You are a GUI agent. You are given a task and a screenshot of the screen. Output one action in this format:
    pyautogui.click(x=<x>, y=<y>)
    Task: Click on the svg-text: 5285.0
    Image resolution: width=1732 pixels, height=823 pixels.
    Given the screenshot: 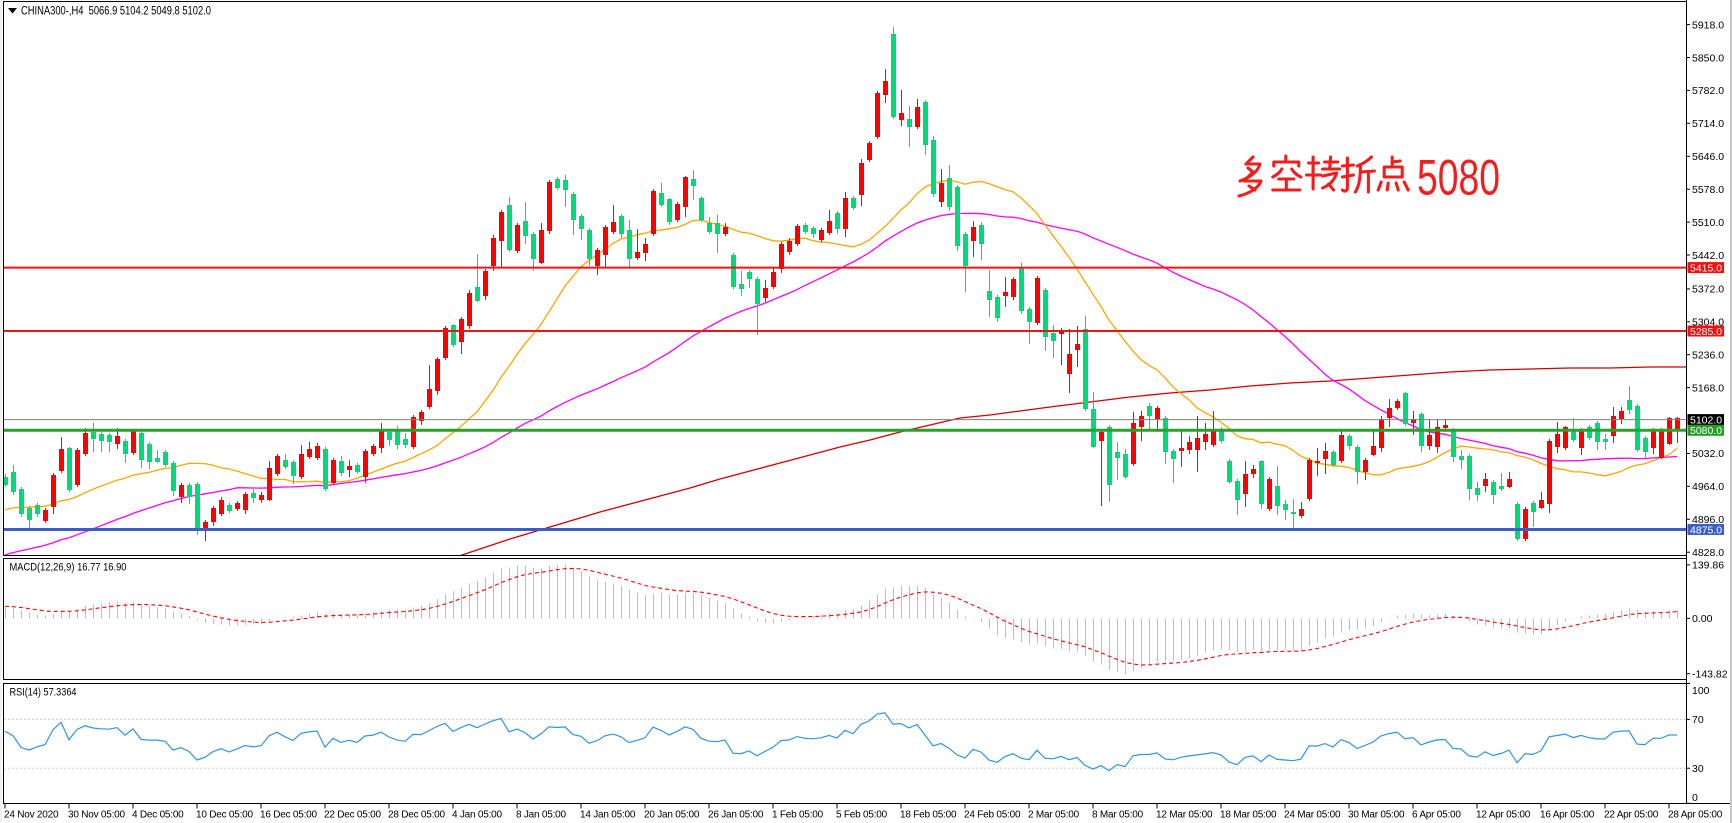 What is the action you would take?
    pyautogui.click(x=1706, y=332)
    